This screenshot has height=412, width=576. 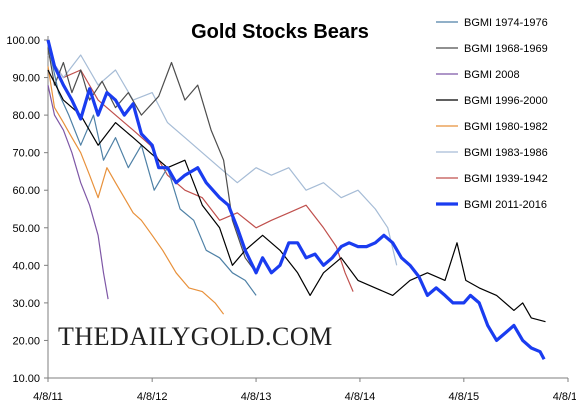 I want to click on legend-label: BGMI 1939-1942, so click(x=506, y=179).